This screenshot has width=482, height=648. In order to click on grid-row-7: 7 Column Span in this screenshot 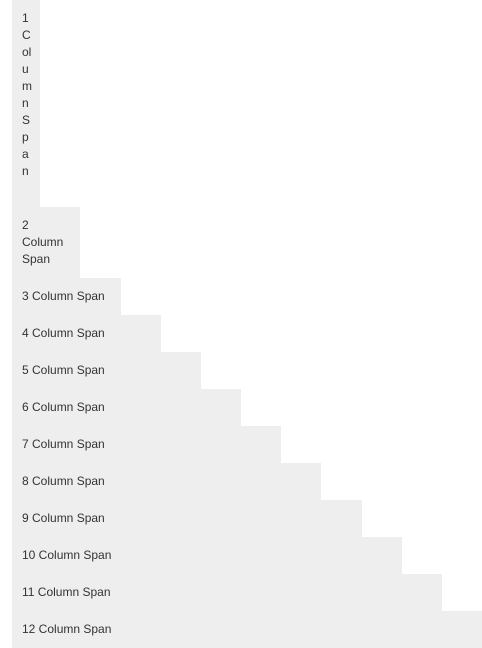, I will do `click(146, 444)`.